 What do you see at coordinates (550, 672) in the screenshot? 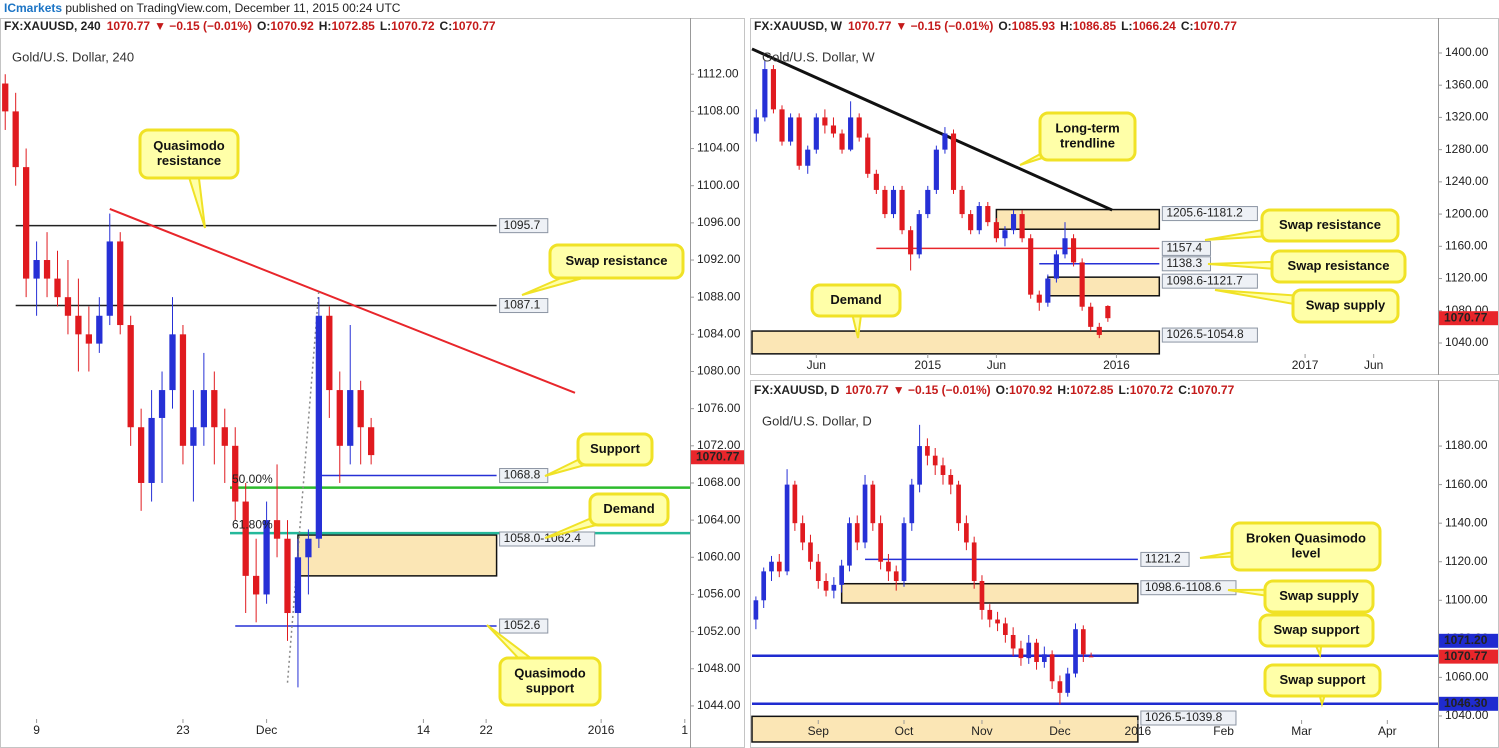
I see `callout-text: Quasimodo` at bounding box center [550, 672].